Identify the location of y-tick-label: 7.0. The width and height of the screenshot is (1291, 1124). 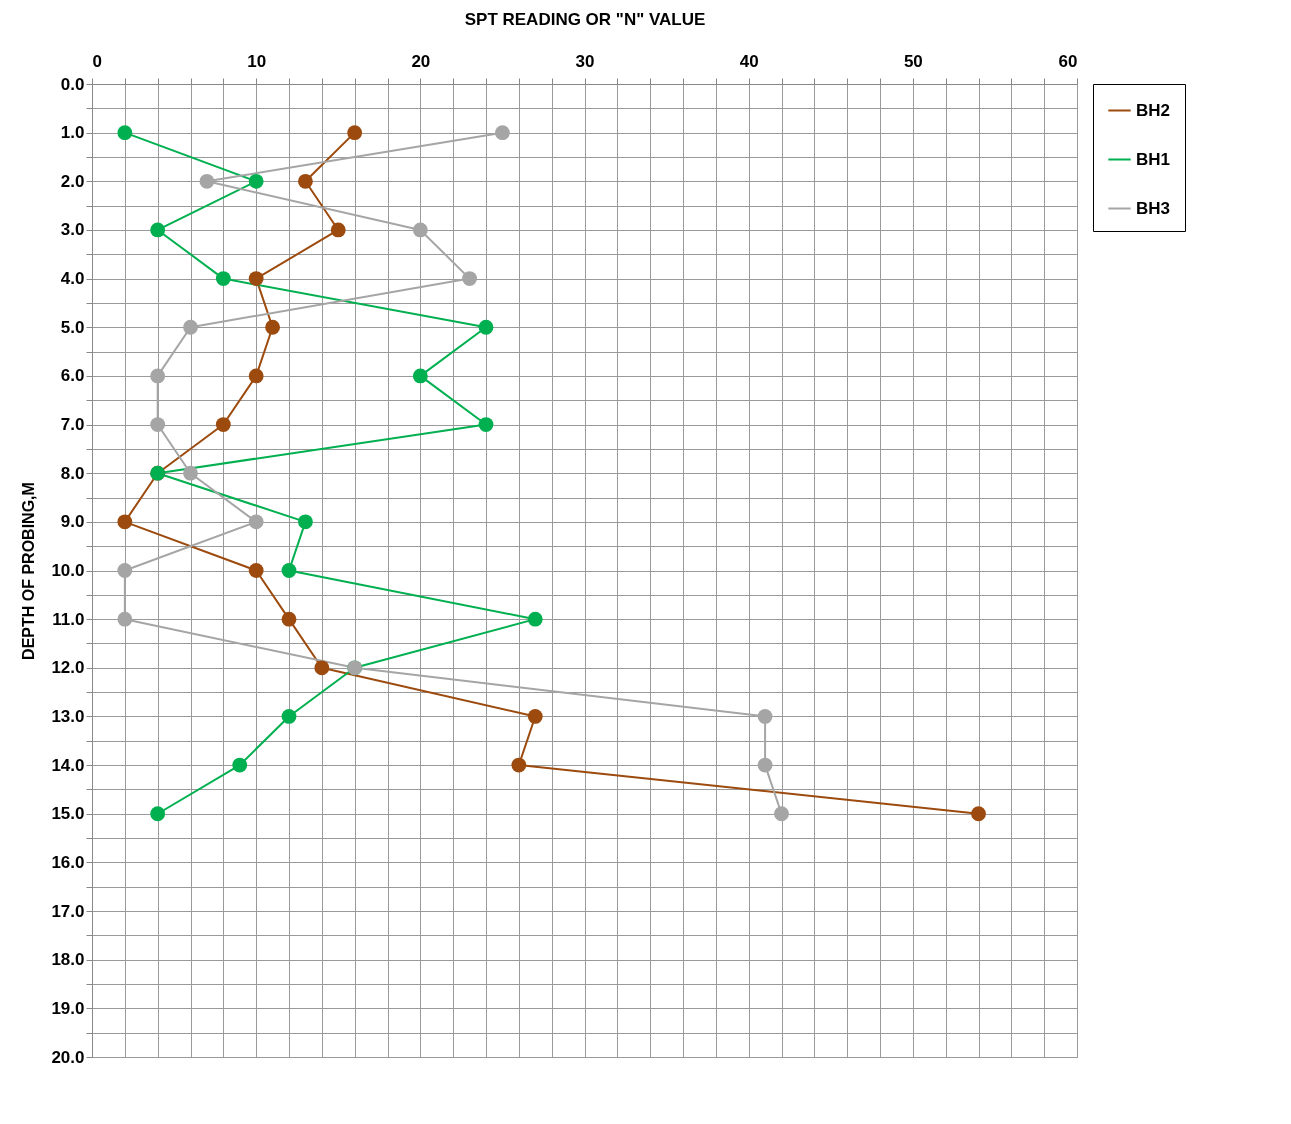
(72, 425).